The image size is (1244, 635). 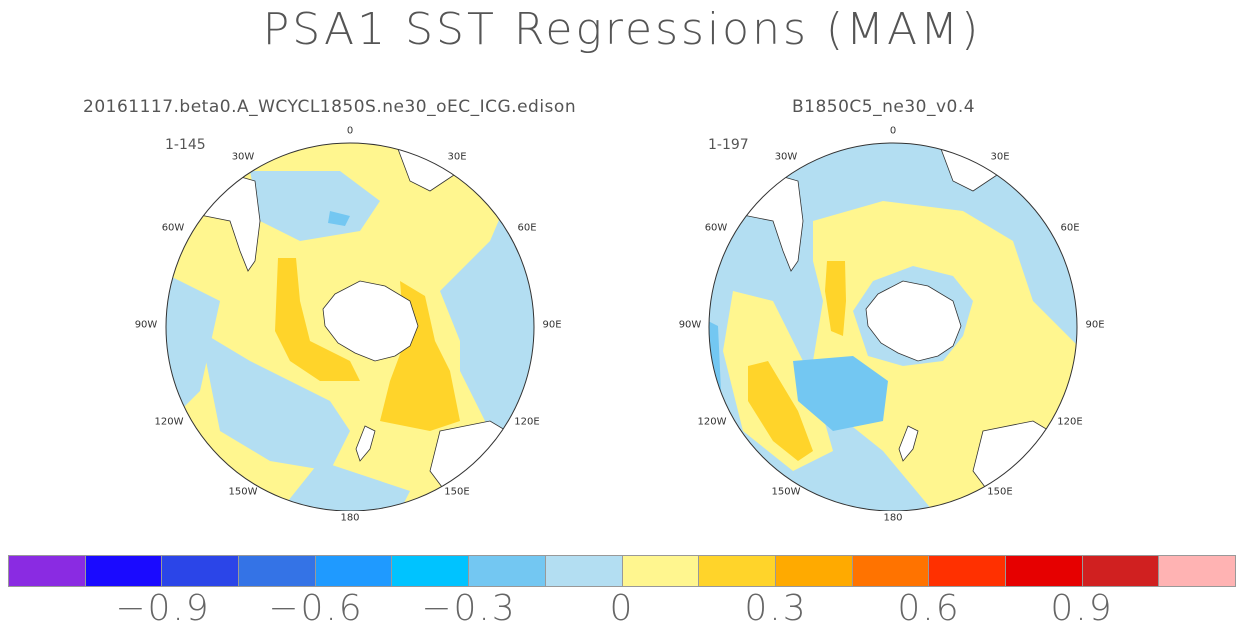 What do you see at coordinates (315, 206) in the screenshot?
I see `region-blue-north` at bounding box center [315, 206].